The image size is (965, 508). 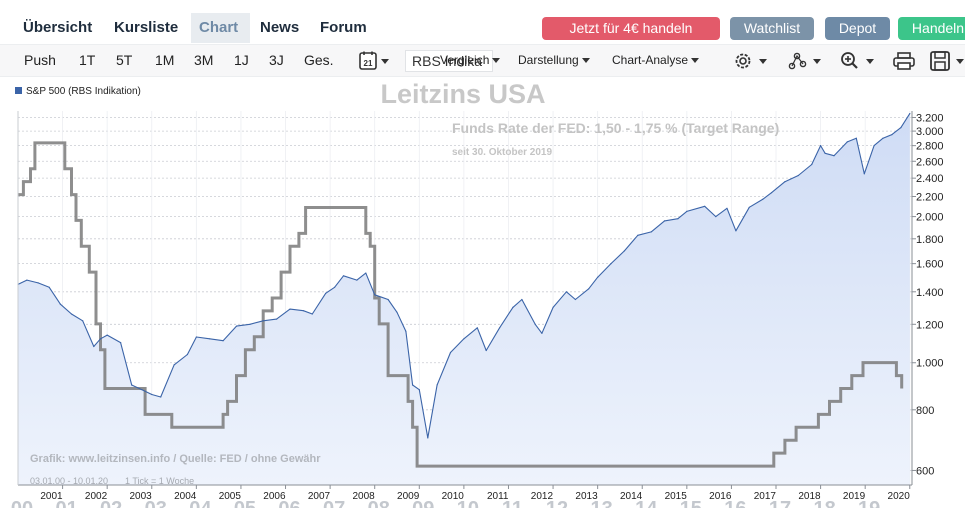 What do you see at coordinates (859, 61) in the screenshot?
I see `zoom-icon` at bounding box center [859, 61].